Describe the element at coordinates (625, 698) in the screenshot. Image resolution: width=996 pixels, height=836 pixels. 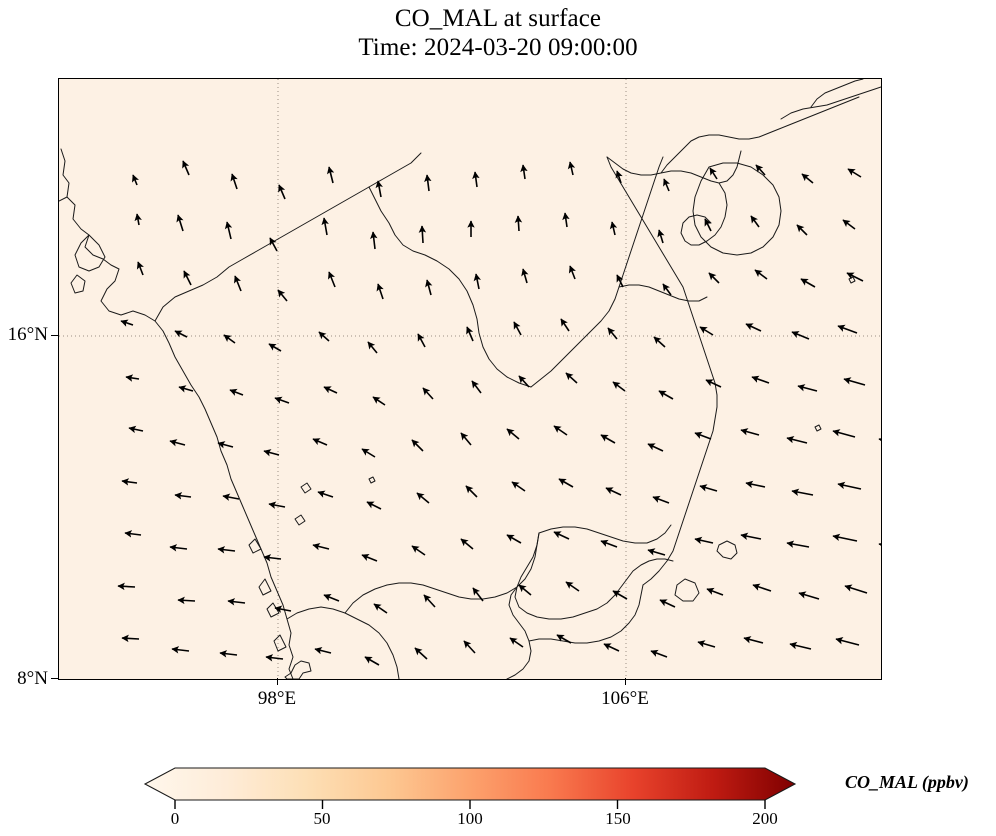
I see `xtick-label-106E: 106°E` at that location.